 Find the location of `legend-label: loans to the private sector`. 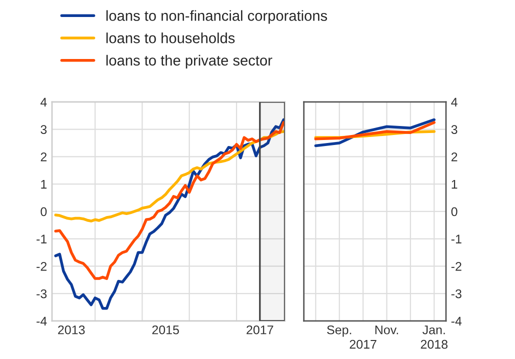

legend-label: loans to the private sector is located at coordinates (189, 61).